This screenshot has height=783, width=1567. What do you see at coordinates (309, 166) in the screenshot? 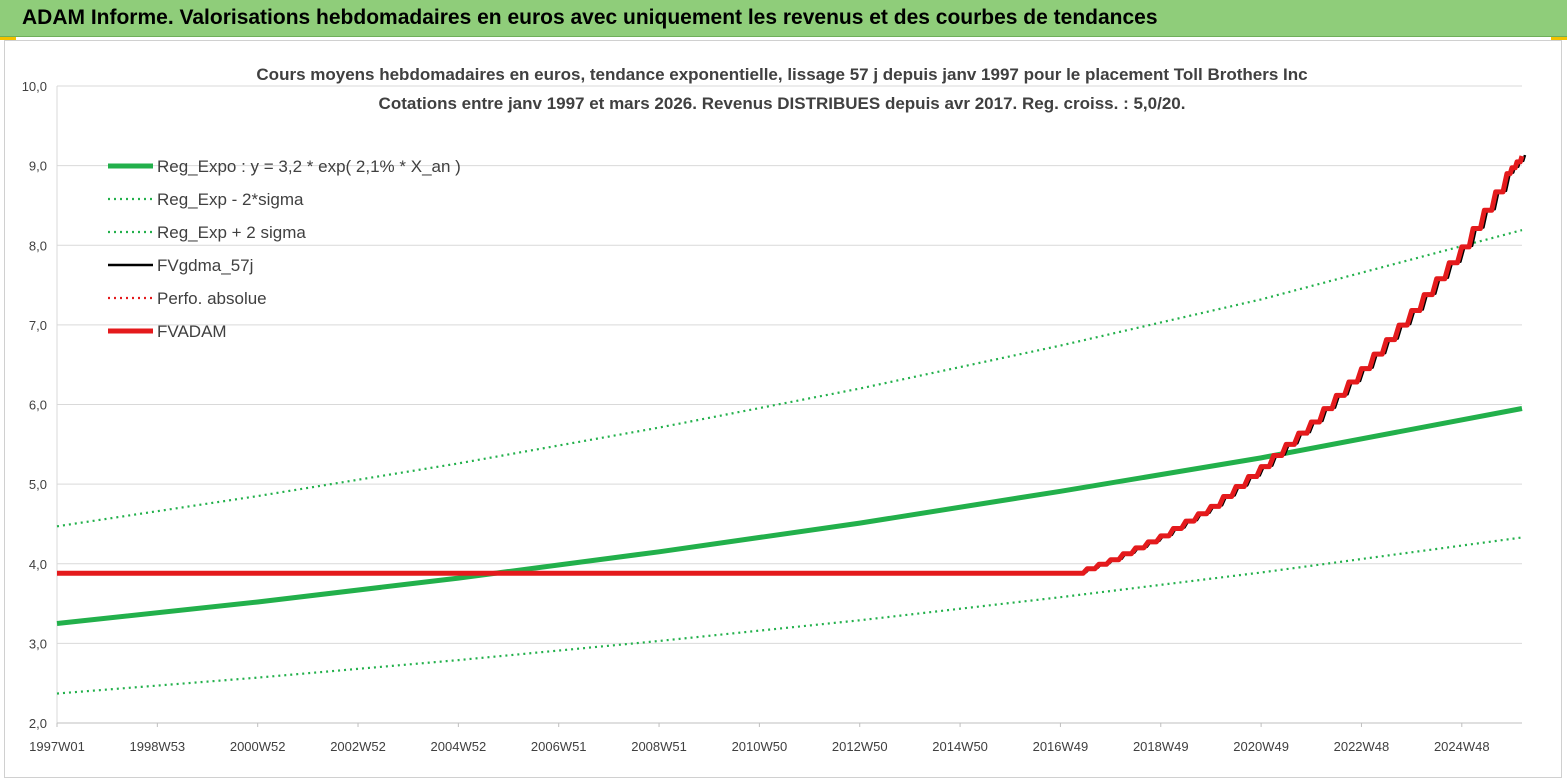
I see `legend-label: Reg_Expo : y = 3,2 * exp( 2,1% * X_an )` at bounding box center [309, 166].